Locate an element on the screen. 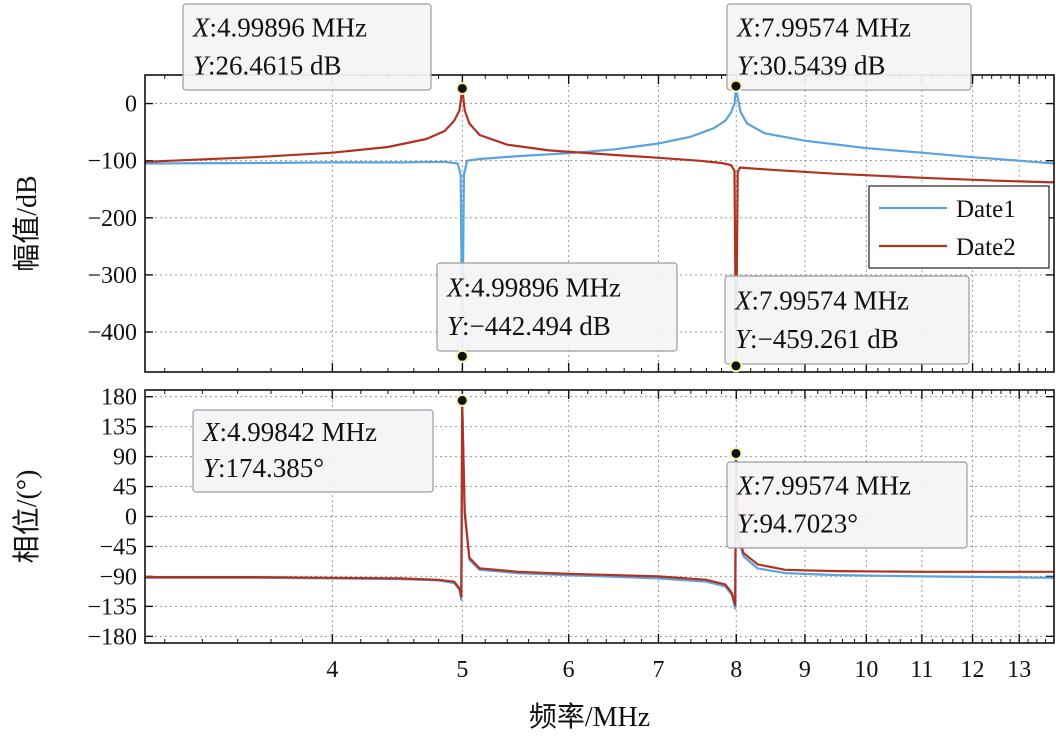 This screenshot has width=1056, height=741. datatip-y-text: Y:94.7023° is located at coordinates (797, 524).